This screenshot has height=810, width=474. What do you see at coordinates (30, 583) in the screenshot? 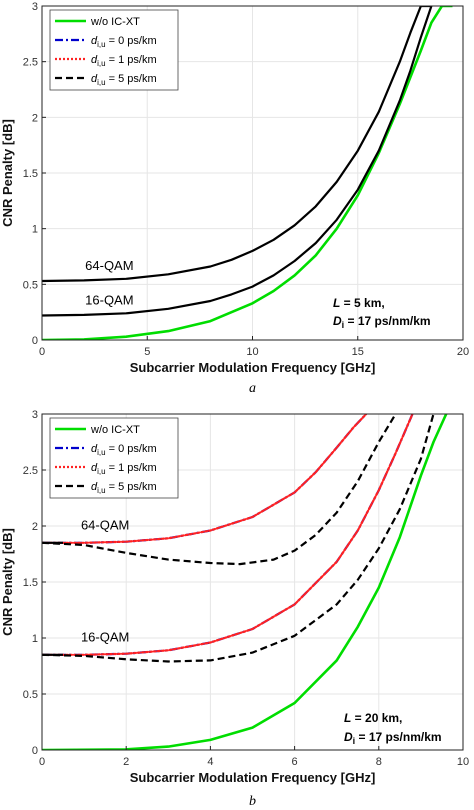
I see `b-y-tick-label: 1.5` at bounding box center [30, 583].